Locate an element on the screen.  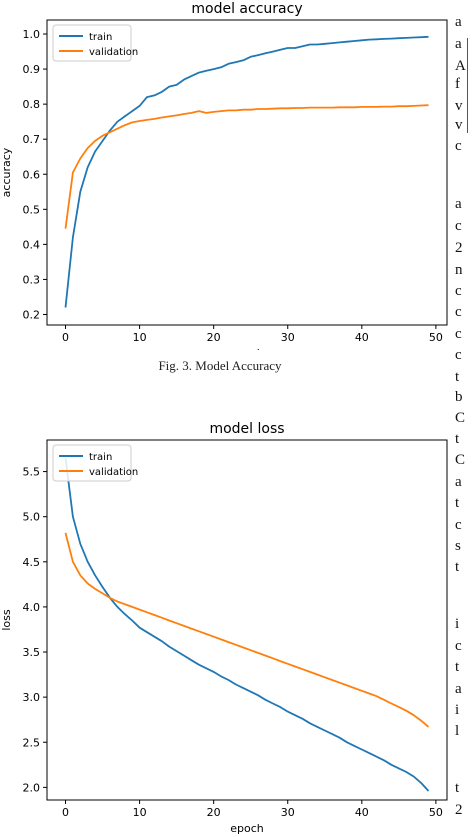
accuracy-x-tick-label: 50 is located at coordinates (436, 337).